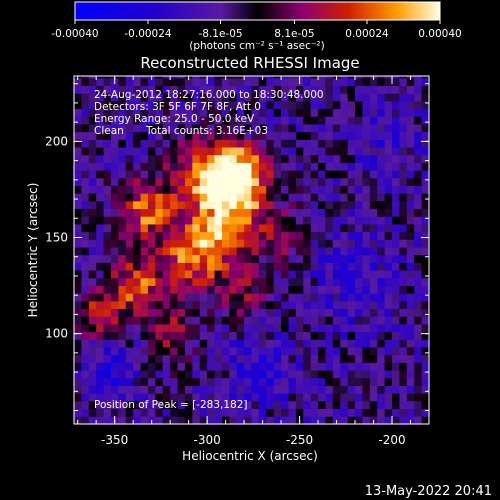 The image size is (500, 500). Describe the element at coordinates (257, 11) in the screenshot. I see `colorbar-gradient` at that location.